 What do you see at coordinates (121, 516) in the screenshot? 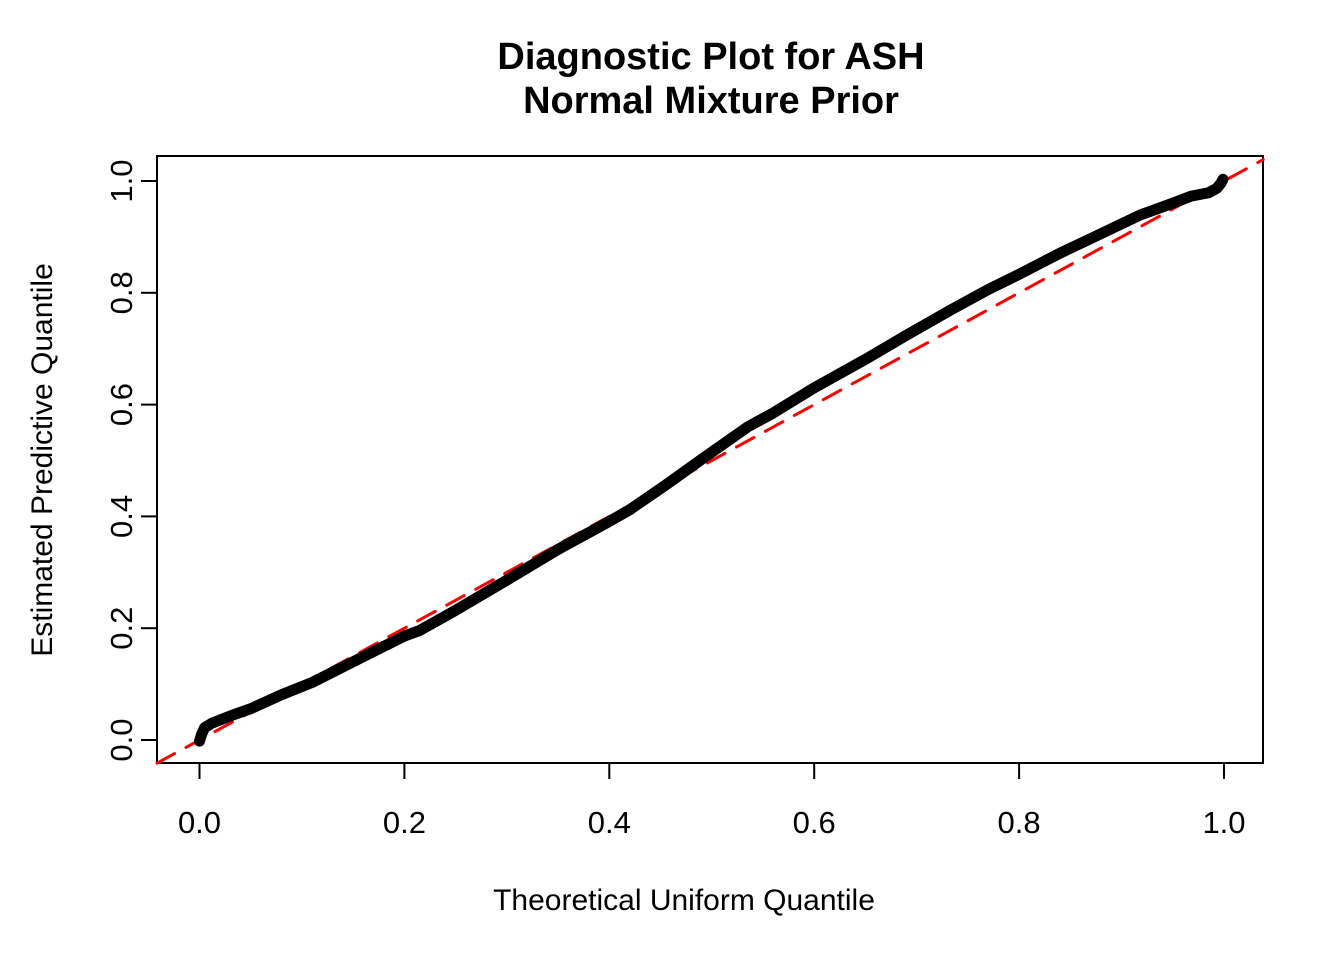
I see `y-tick-label: 0.4` at bounding box center [121, 516].